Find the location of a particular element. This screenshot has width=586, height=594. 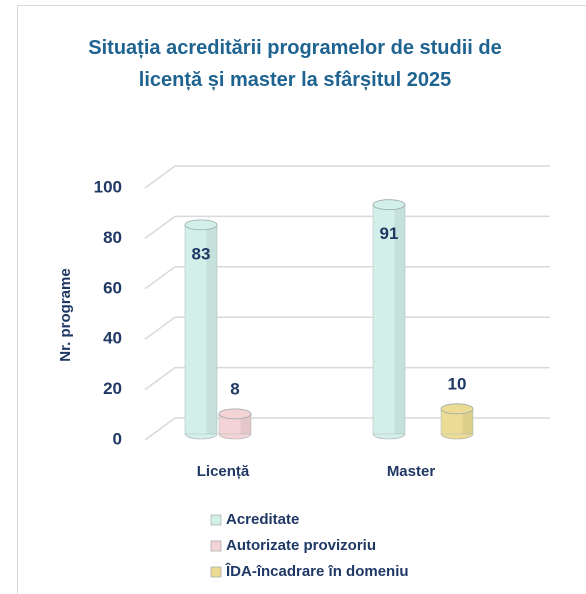

data-label: 8 is located at coordinates (234, 388).